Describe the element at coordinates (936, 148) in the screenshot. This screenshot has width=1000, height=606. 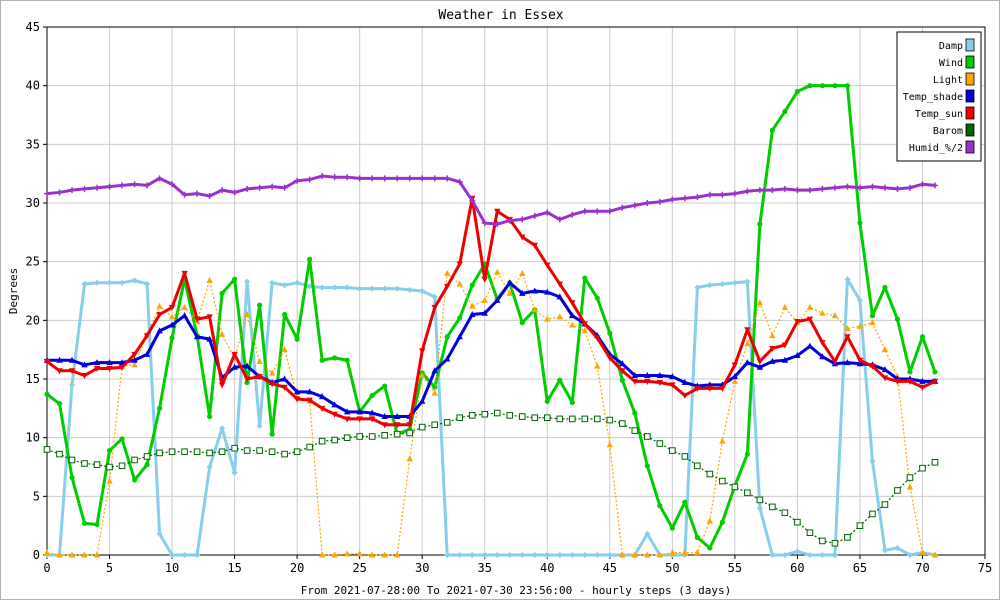
I see `legend-label-humid-2: Humid_%/2` at that location.